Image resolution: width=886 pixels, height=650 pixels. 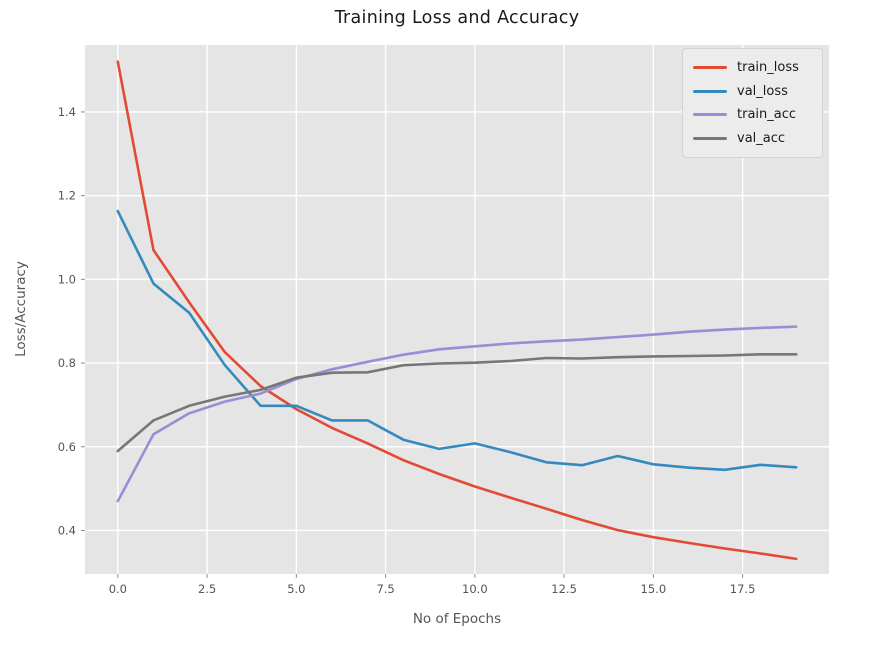 What do you see at coordinates (385, 589) in the screenshot?
I see `x-tick-label: 7.5` at bounding box center [385, 589].